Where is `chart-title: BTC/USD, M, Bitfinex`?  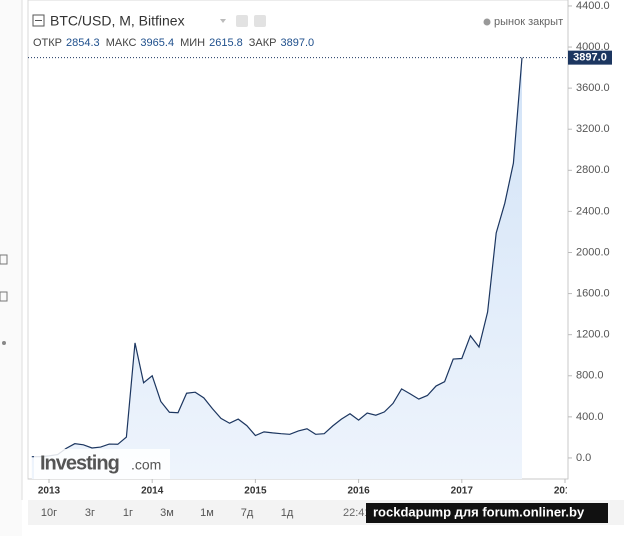 chart-title: BTC/USD, M, Bitfinex is located at coordinates (117, 21).